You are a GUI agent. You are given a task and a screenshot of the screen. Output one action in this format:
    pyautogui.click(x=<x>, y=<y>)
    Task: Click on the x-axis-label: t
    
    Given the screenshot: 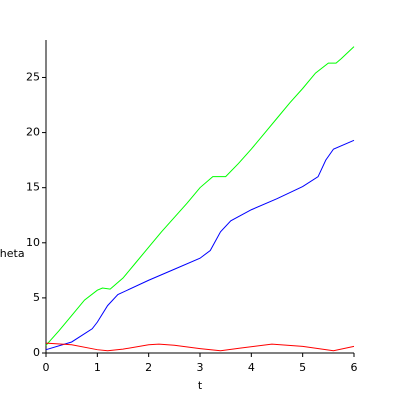 What is the action you would take?
    pyautogui.click(x=200, y=385)
    